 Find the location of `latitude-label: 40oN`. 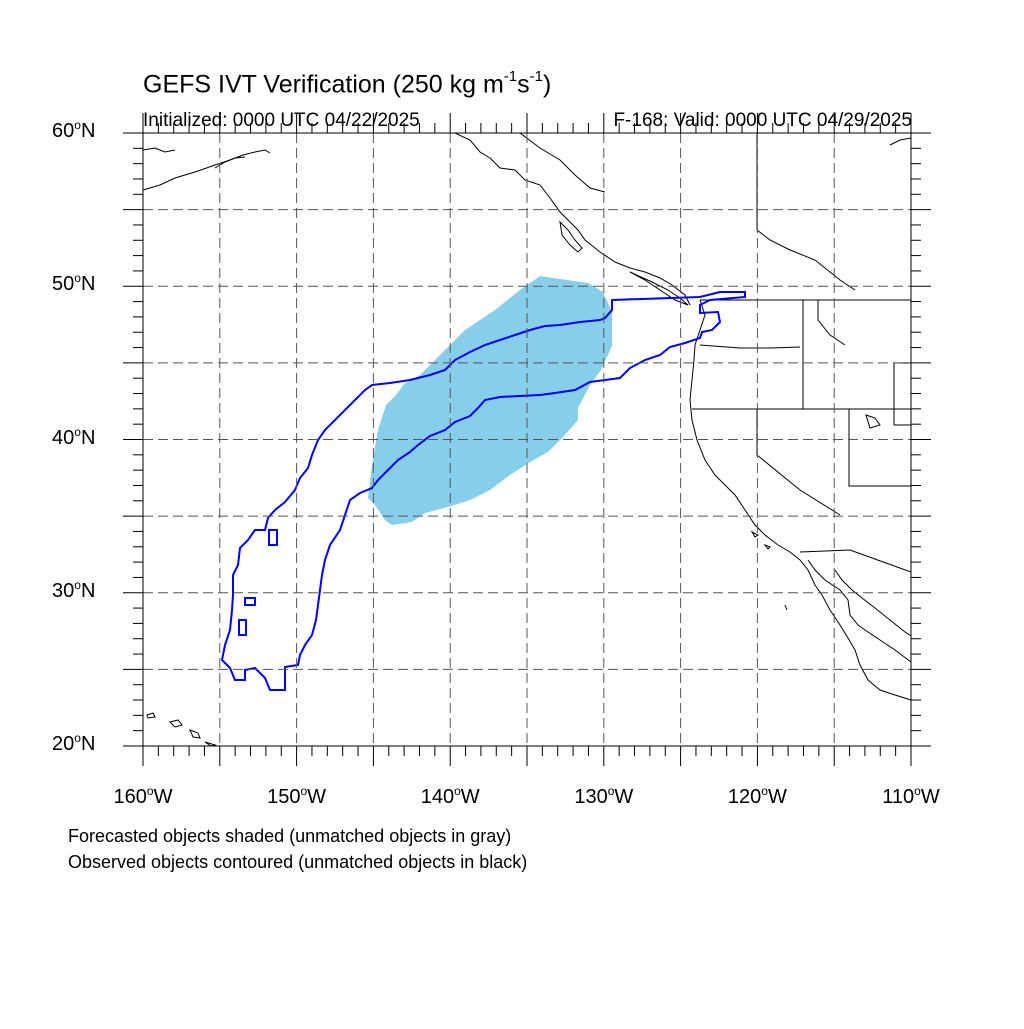

latitude-label: 40oN is located at coordinates (74, 436).